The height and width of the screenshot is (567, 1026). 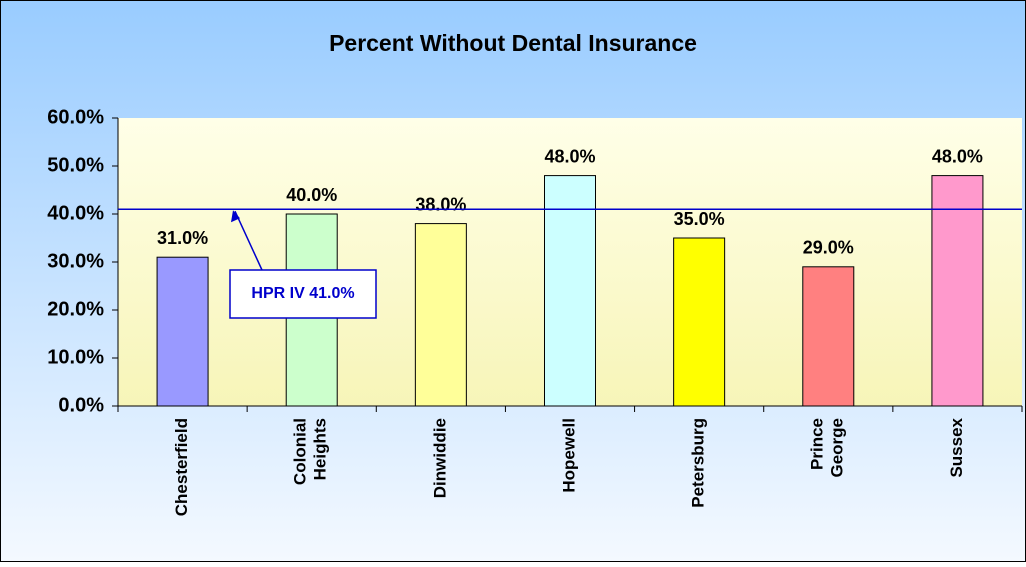 What do you see at coordinates (75, 117) in the screenshot?
I see `y-tick-label: 60.0%` at bounding box center [75, 117].